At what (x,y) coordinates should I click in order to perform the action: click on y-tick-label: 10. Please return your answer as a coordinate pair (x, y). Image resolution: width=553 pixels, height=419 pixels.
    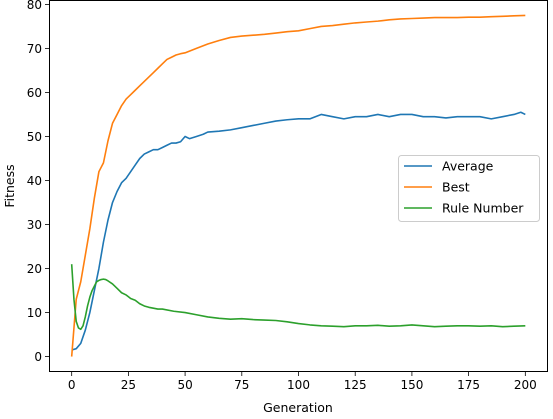
    Looking at the image, I should click on (34, 313).